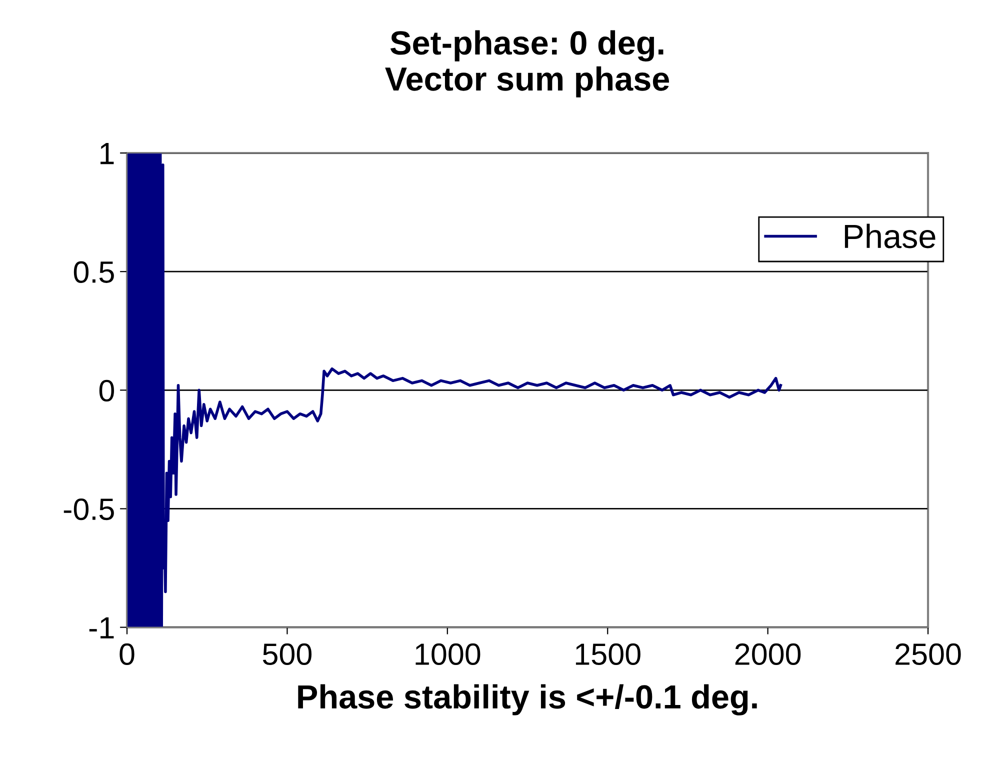 Image resolution: width=986 pixels, height=765 pixels. I want to click on y-tick-label: 0, so click(106, 391).